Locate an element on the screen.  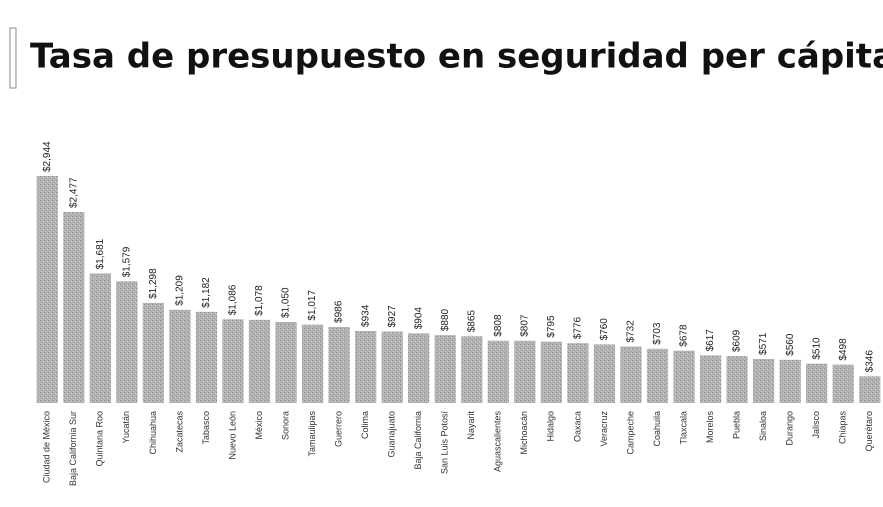
x-tick-label: Jalisco is located at coordinates (816, 425).